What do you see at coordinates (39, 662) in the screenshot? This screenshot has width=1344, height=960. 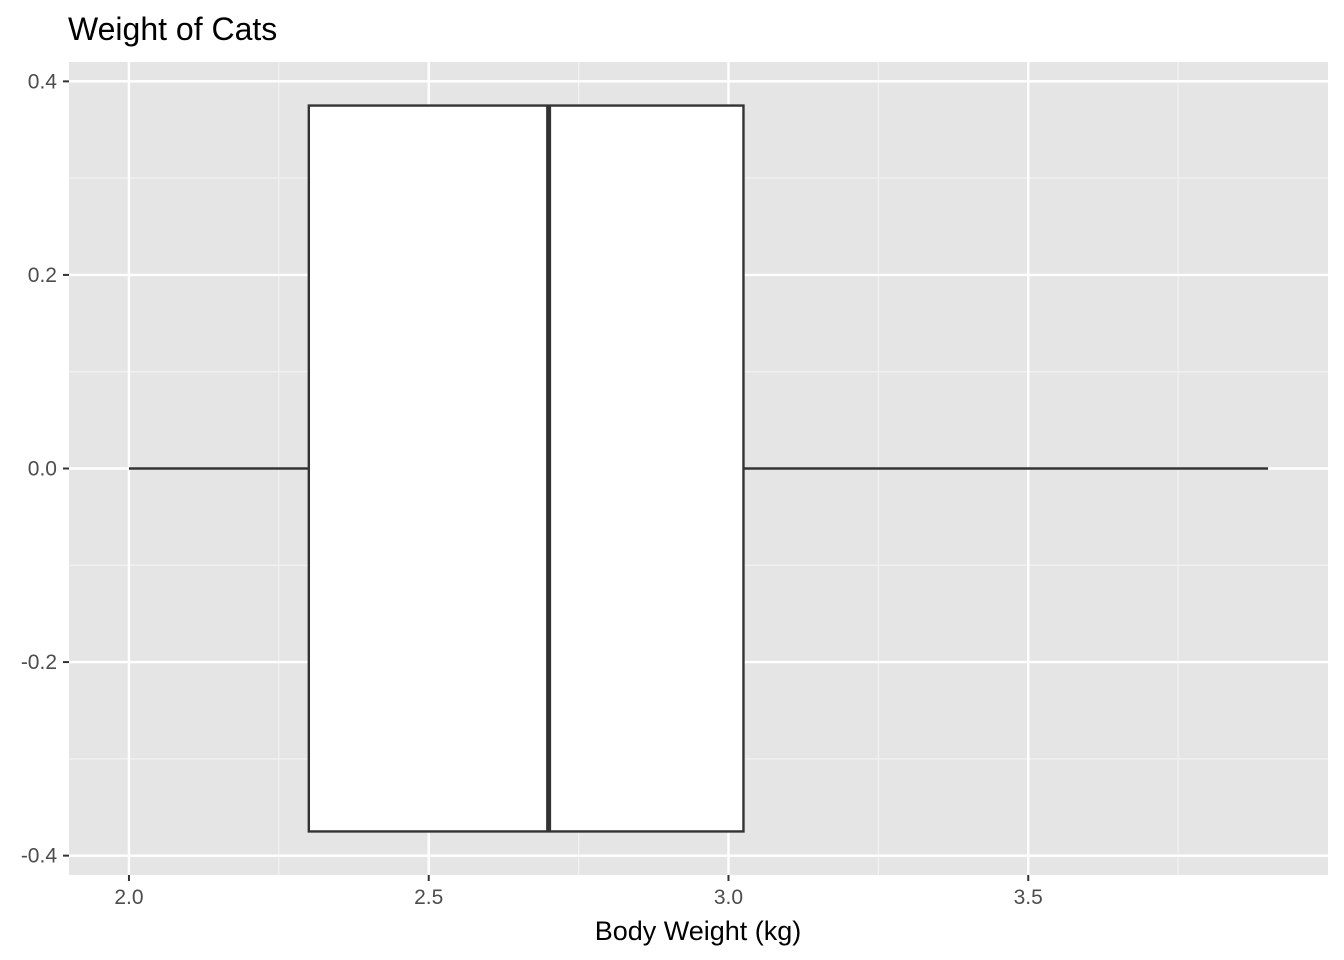 I see `y-tick-label-1: -0.2` at bounding box center [39, 662].